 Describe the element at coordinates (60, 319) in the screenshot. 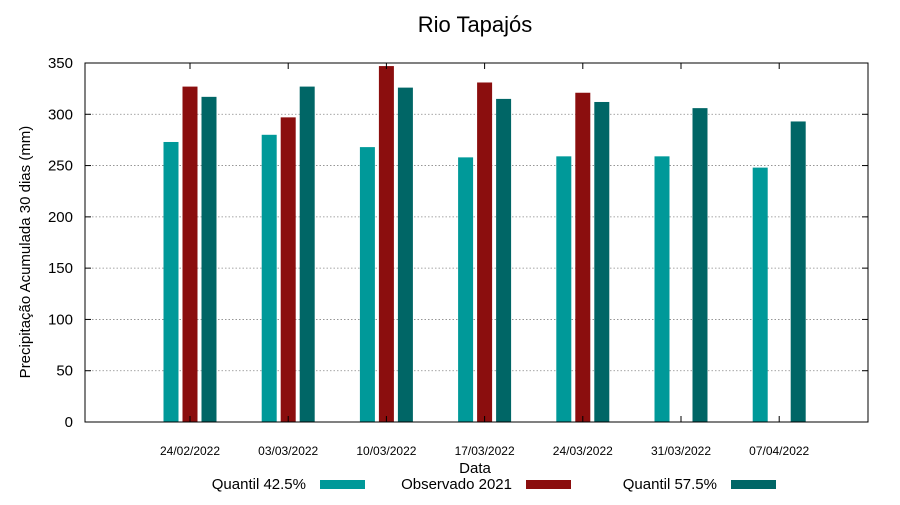

I see `y-tick-label: 100` at that location.